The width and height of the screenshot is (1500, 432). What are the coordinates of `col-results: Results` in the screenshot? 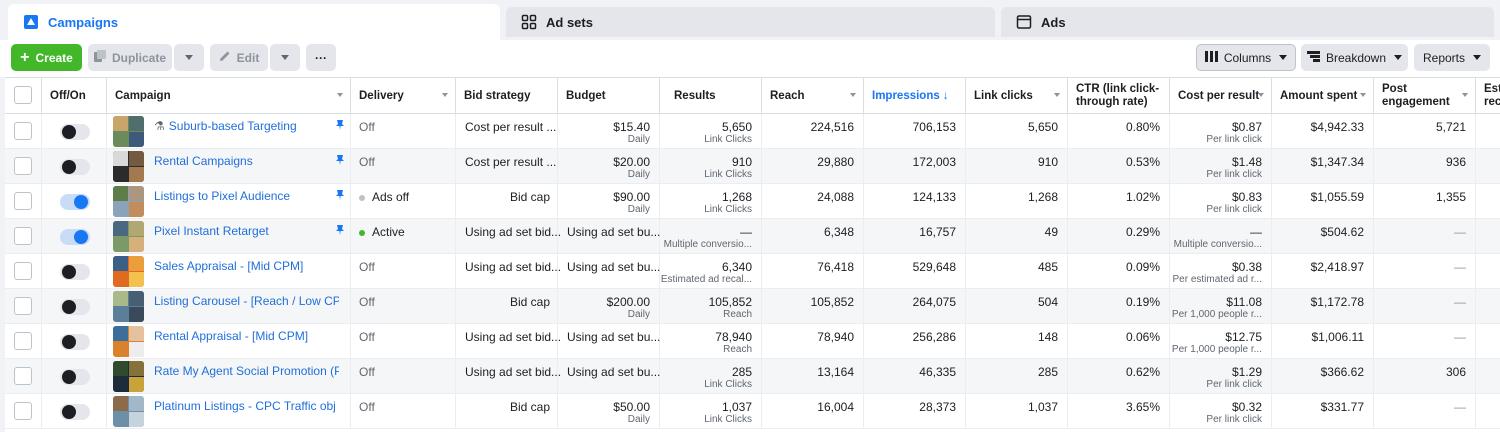 It's located at (711, 96).